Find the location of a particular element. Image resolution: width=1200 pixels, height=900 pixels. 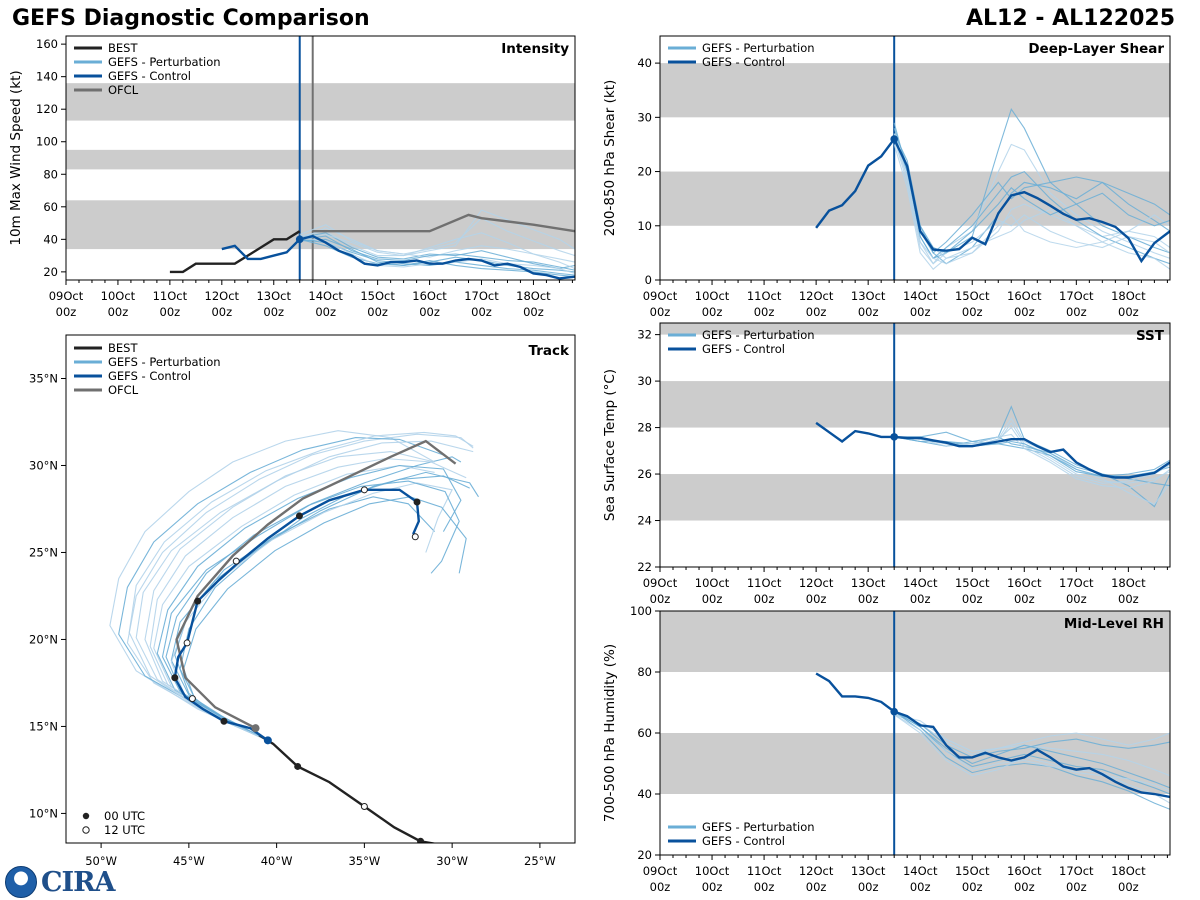

intensity-legend-label: GEFS - Perturbation is located at coordinates (164, 62).